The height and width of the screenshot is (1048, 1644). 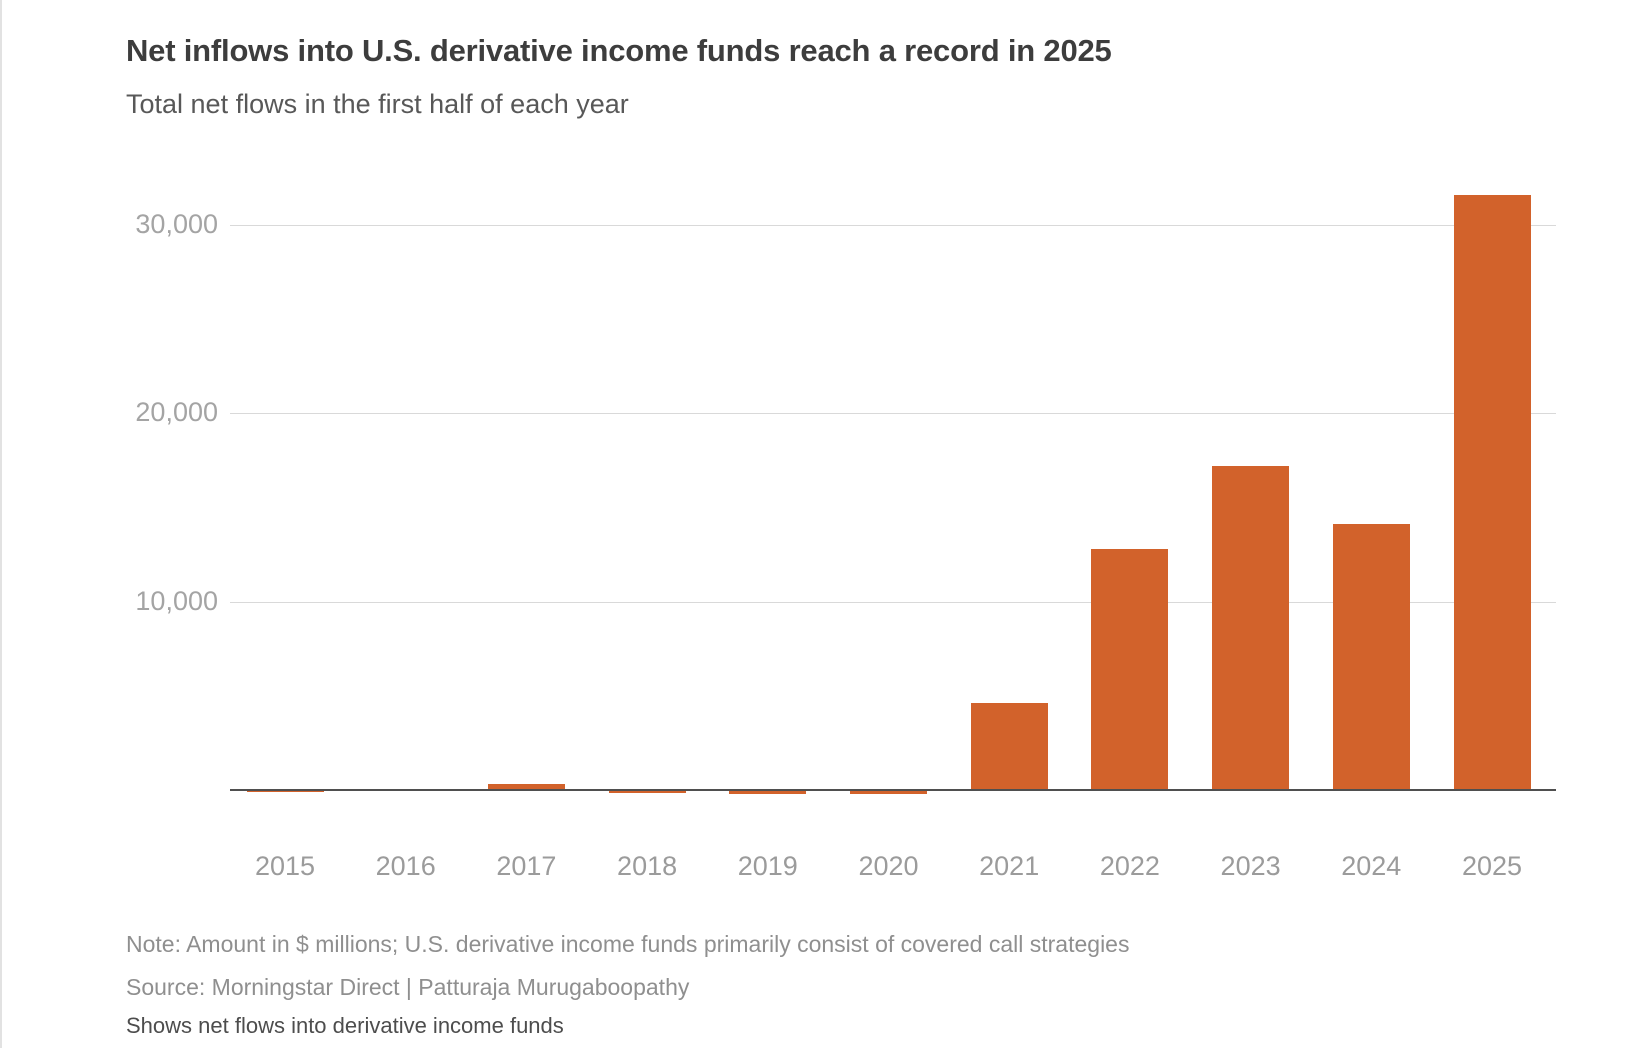 I want to click on bar-2017, so click(x=526, y=787).